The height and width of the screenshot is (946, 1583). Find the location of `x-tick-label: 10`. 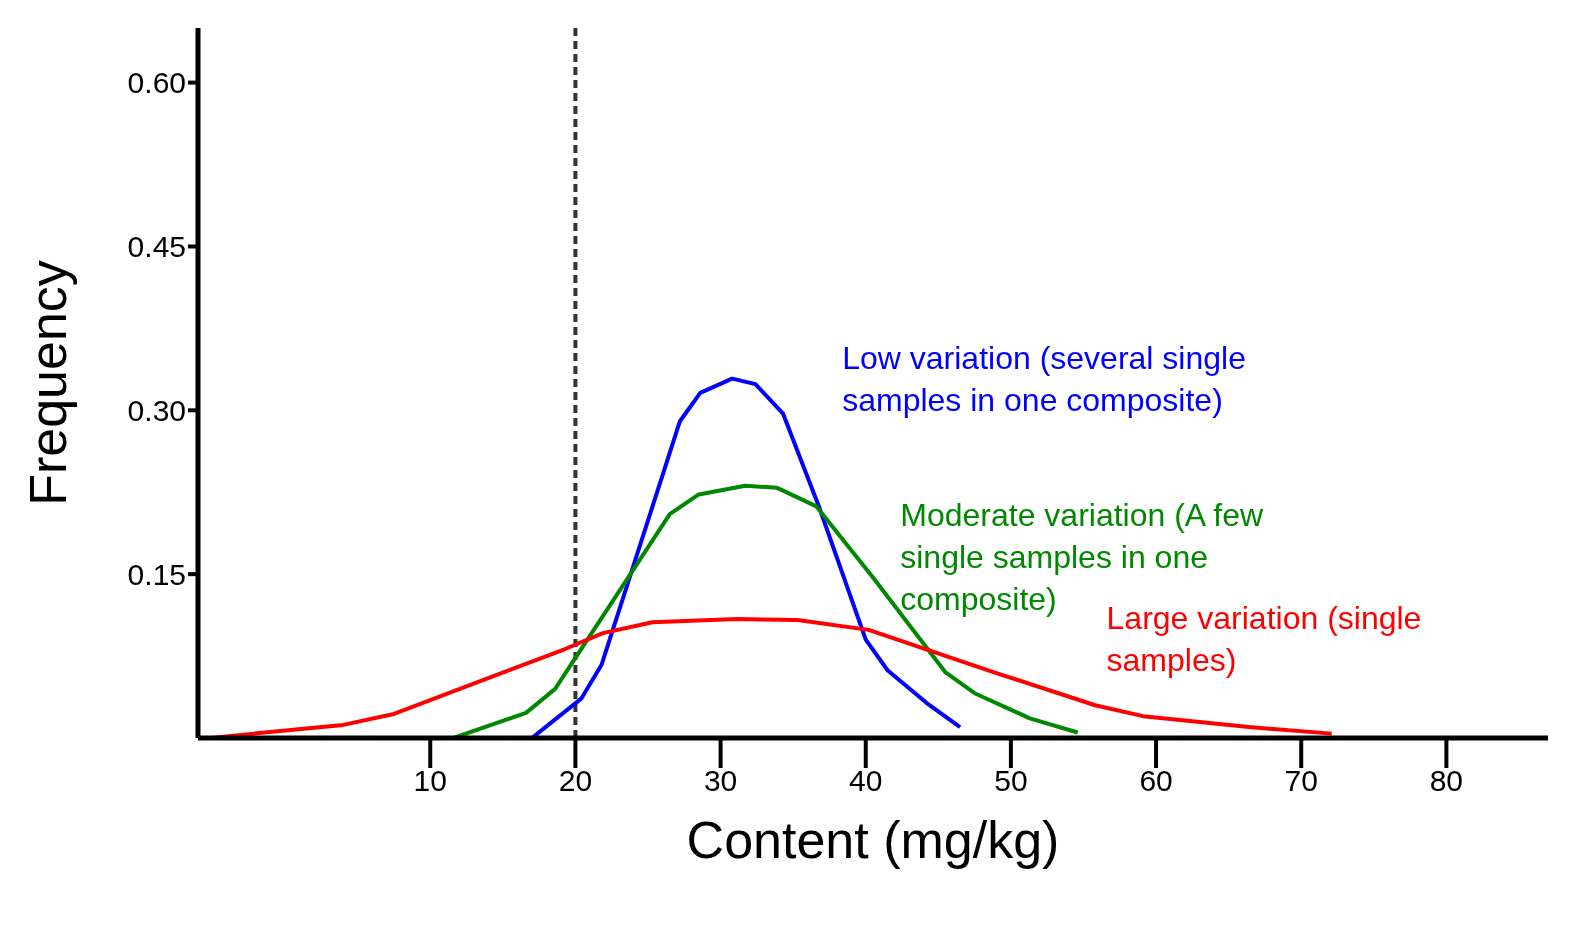

x-tick-label: 10 is located at coordinates (430, 781).